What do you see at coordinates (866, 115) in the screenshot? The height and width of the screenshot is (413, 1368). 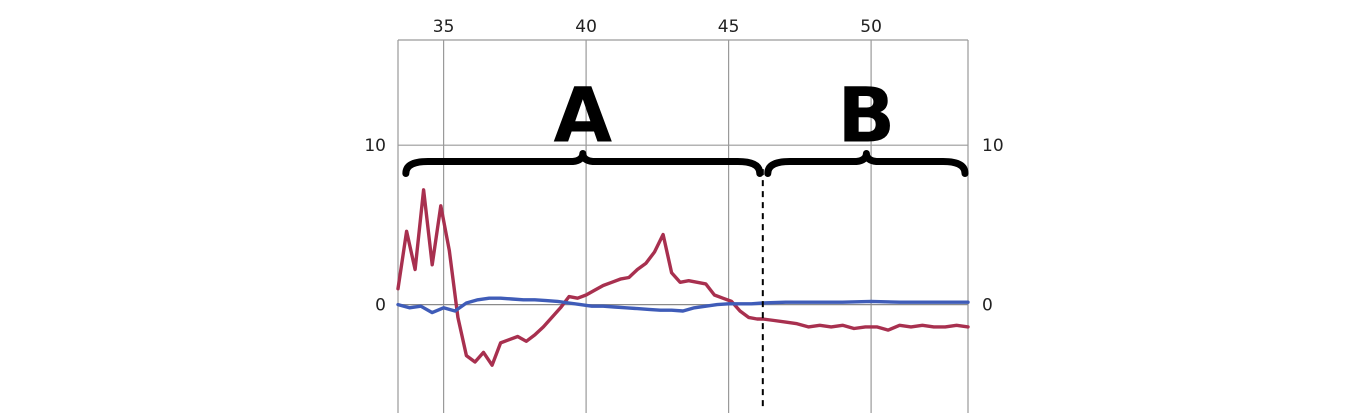 I see `region-label-b: B` at bounding box center [866, 115].